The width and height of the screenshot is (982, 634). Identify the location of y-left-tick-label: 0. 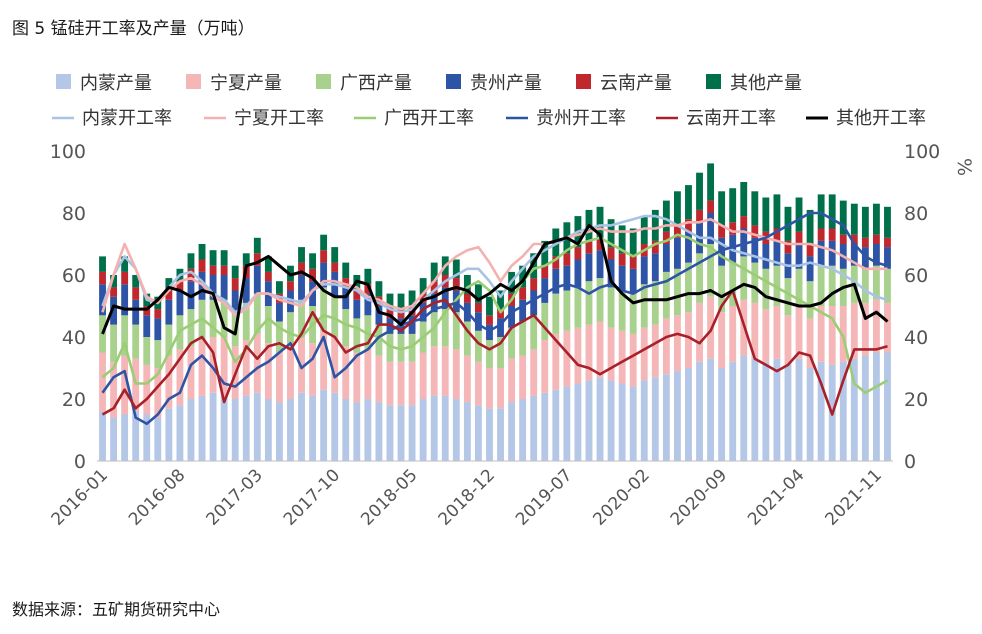
(80, 462).